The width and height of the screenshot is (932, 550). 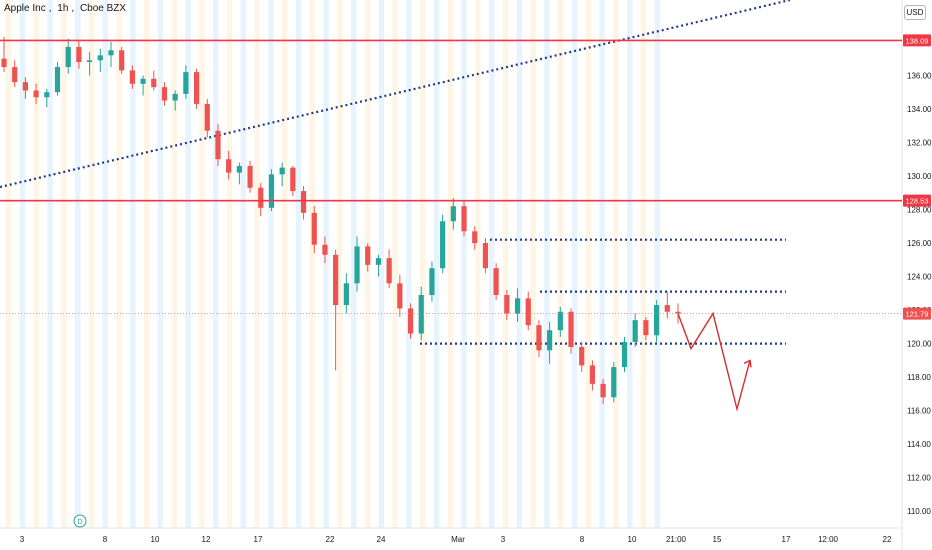 What do you see at coordinates (63, 8) in the screenshot?
I see `interval-label: 1h` at bounding box center [63, 8].